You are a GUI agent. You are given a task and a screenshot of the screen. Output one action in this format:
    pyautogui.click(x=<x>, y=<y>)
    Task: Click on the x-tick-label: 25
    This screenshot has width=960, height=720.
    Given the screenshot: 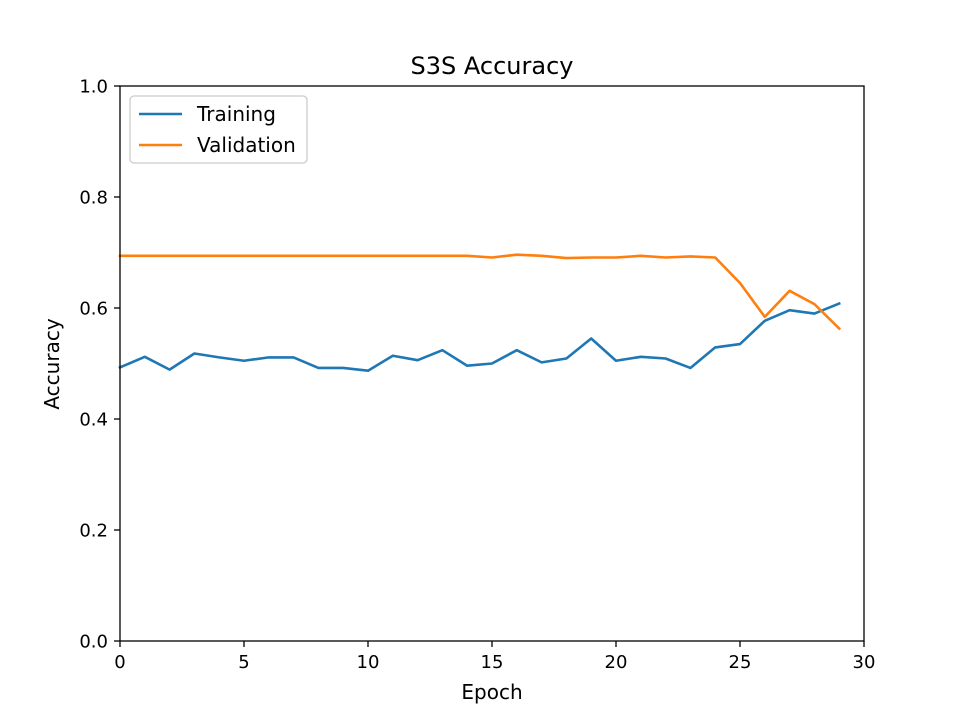 What is the action you would take?
    pyautogui.click(x=740, y=662)
    